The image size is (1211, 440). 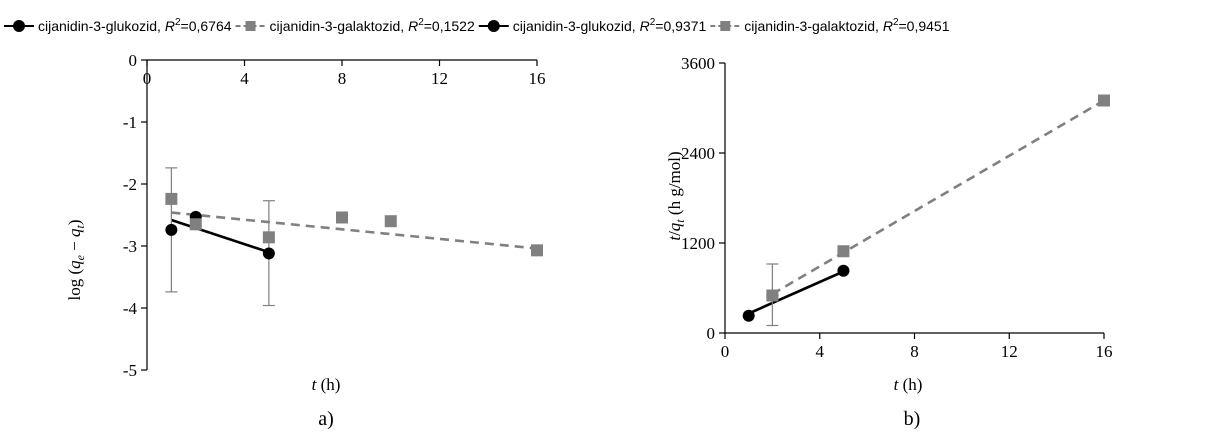 What do you see at coordinates (326, 419) in the screenshot?
I see `panel-label-a: a)` at bounding box center [326, 419].